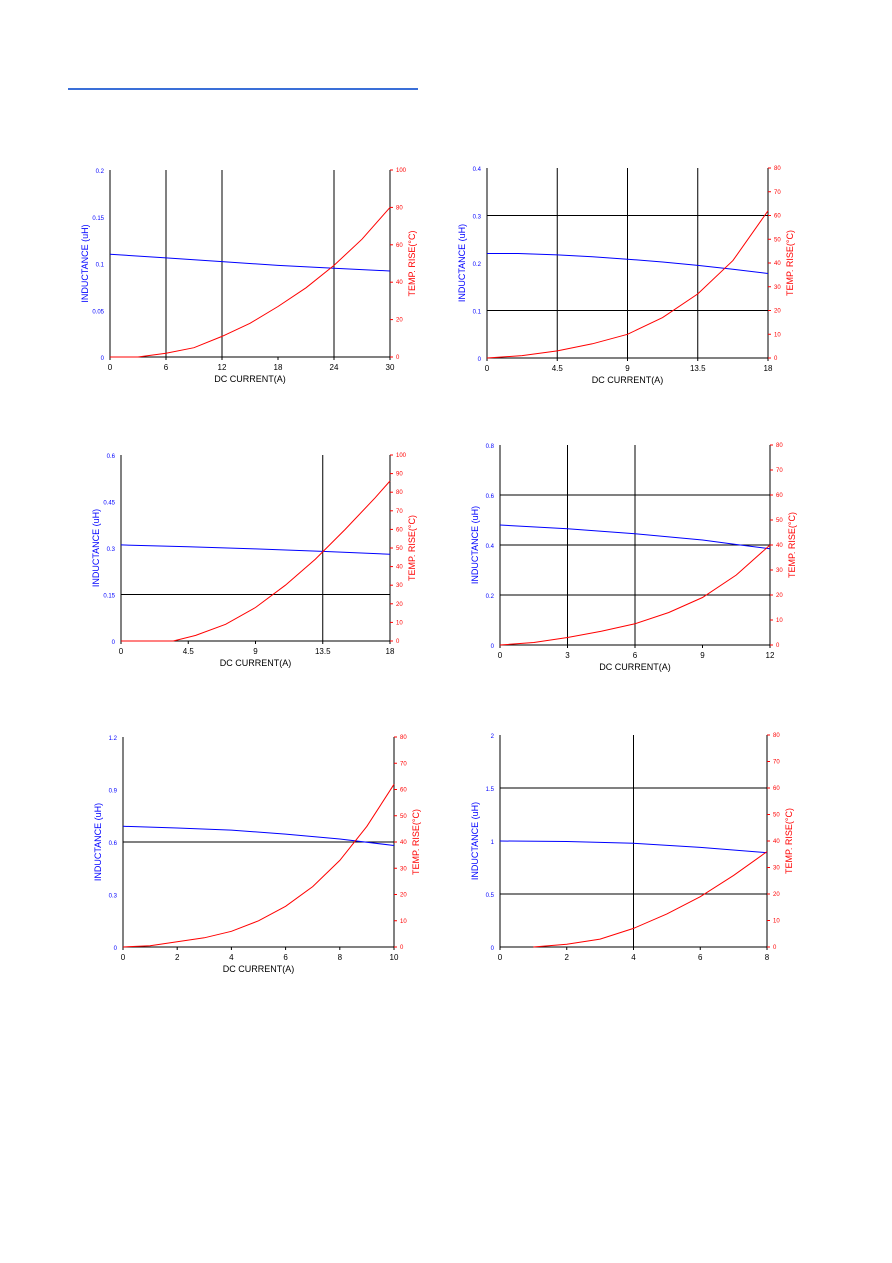 The image size is (892, 1263). I want to click on x-axis-label: DC CURRENT(A), so click(628, 380).